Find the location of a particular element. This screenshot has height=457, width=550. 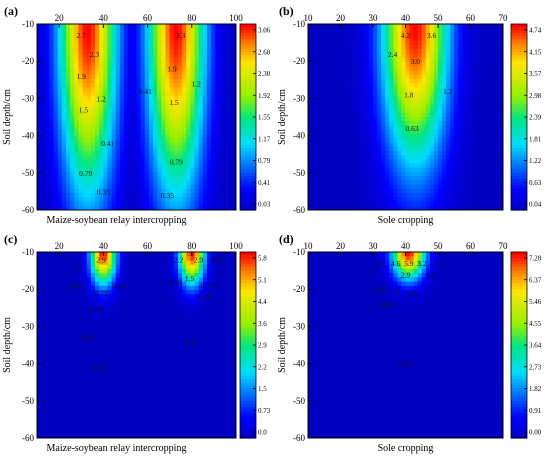

colorbar-tick-label: 1.82 is located at coordinates (535, 389).